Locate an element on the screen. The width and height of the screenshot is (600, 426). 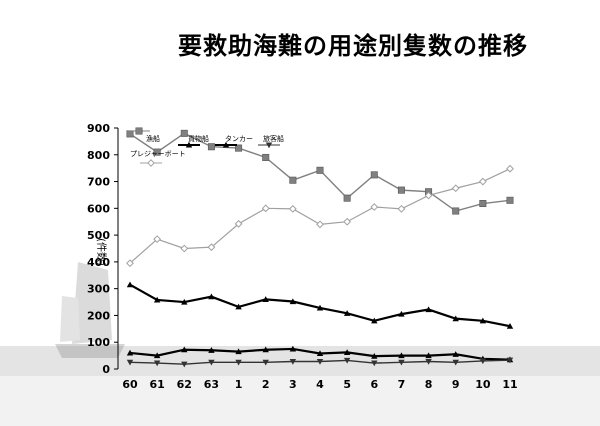
y-tick-label: 400 is located at coordinates (98, 262).